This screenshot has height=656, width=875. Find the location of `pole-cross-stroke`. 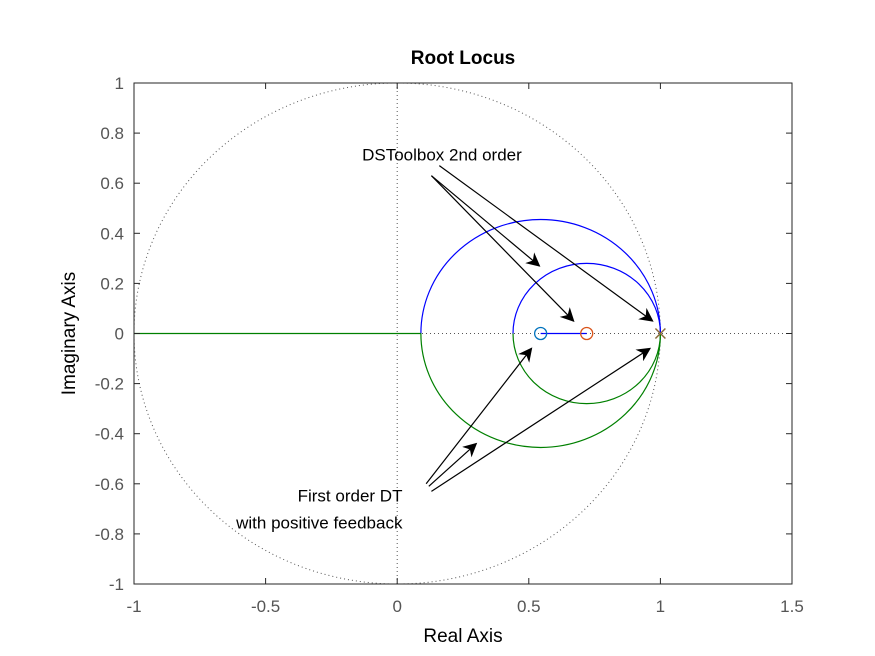

pole-cross-stroke is located at coordinates (660, 333).